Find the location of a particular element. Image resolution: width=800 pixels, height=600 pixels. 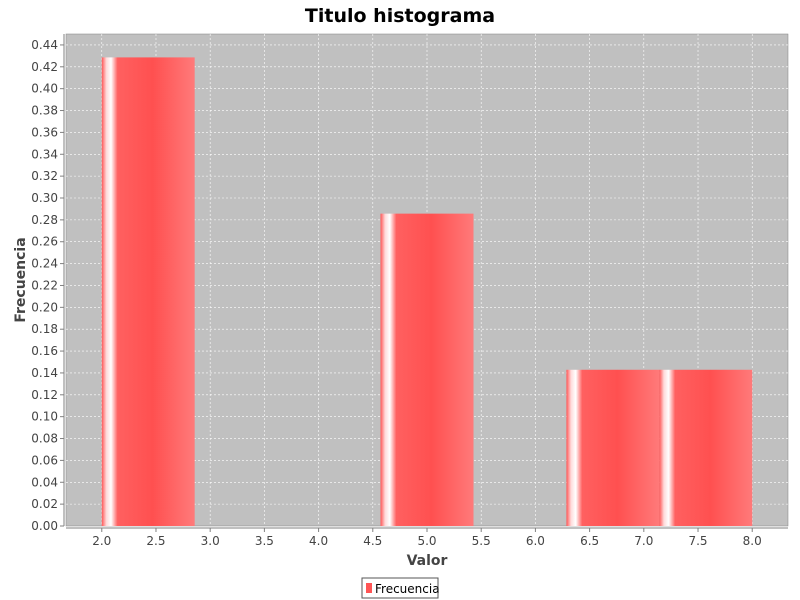

x-tick-label: 7.5 is located at coordinates (697, 541).